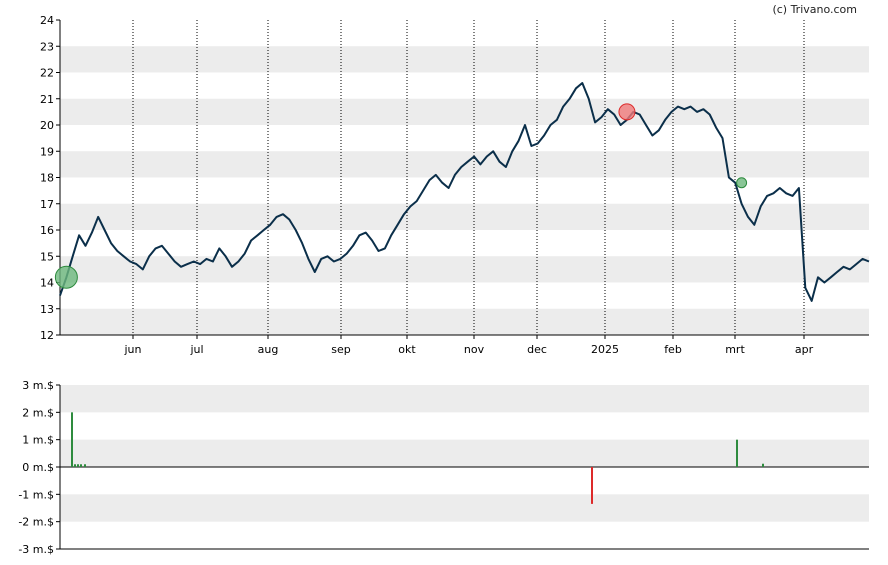 Image resolution: width=888 pixels, height=565 pixels. What do you see at coordinates (38, 467) in the screenshot?
I see `volume-y-tick-label: 0 m.$` at bounding box center [38, 467].